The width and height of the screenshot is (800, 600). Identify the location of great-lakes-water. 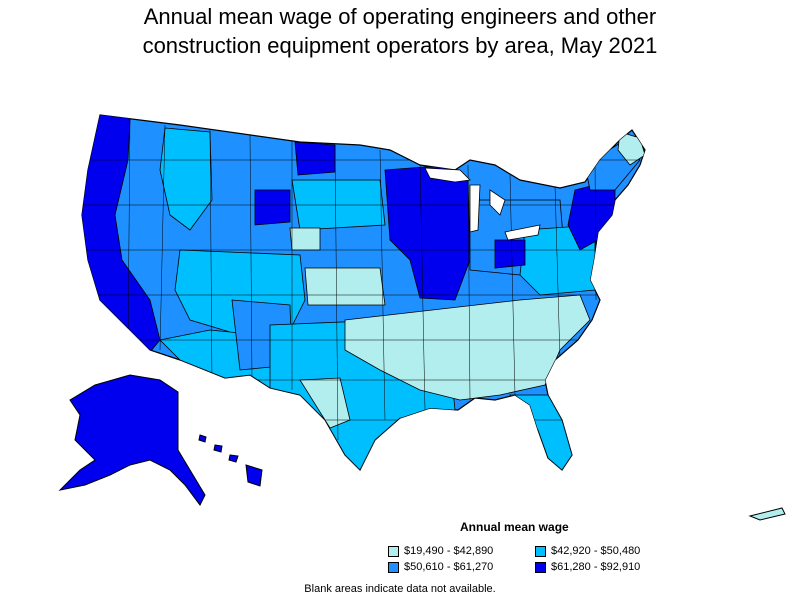
(482, 204).